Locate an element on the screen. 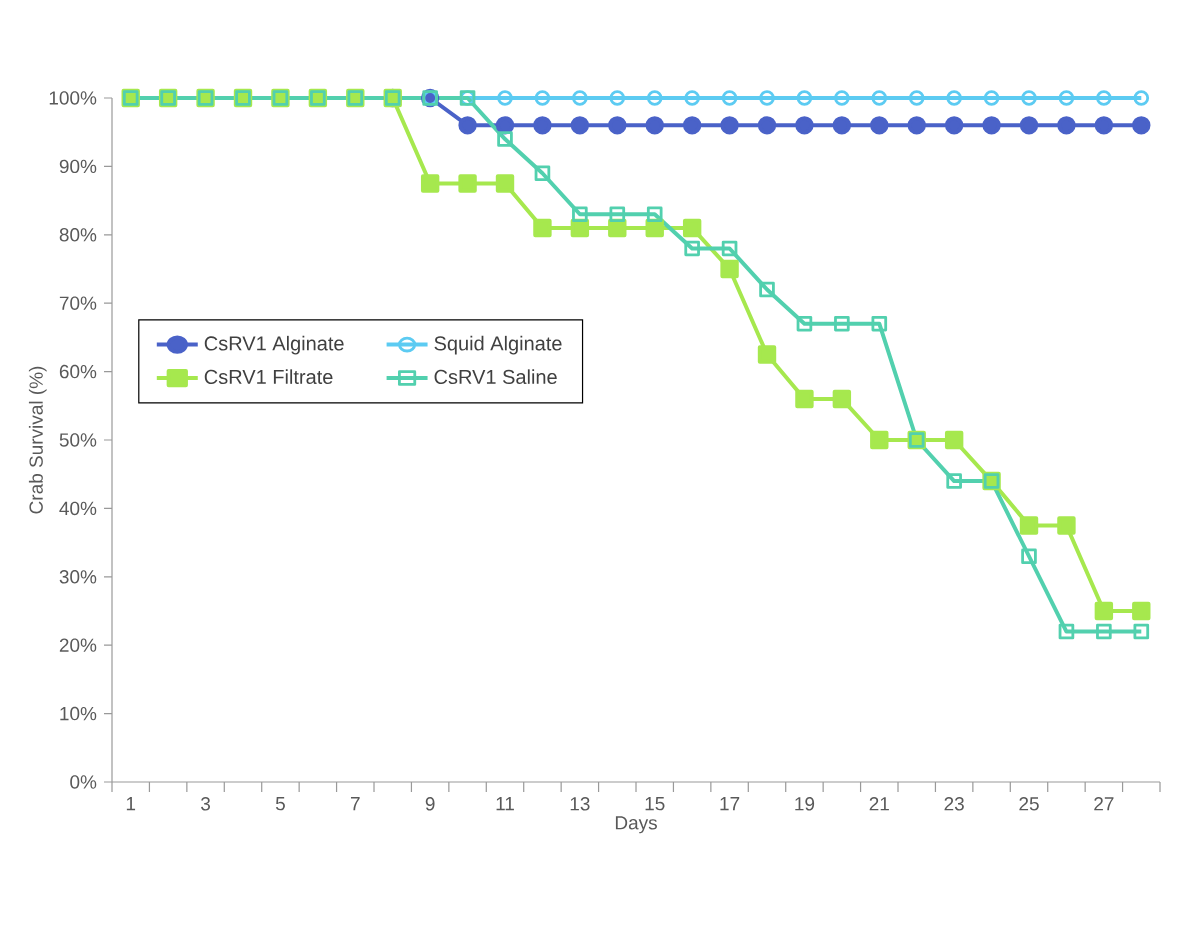 The image size is (1202, 932). legend-label: CsRV1 Saline is located at coordinates (495, 377).